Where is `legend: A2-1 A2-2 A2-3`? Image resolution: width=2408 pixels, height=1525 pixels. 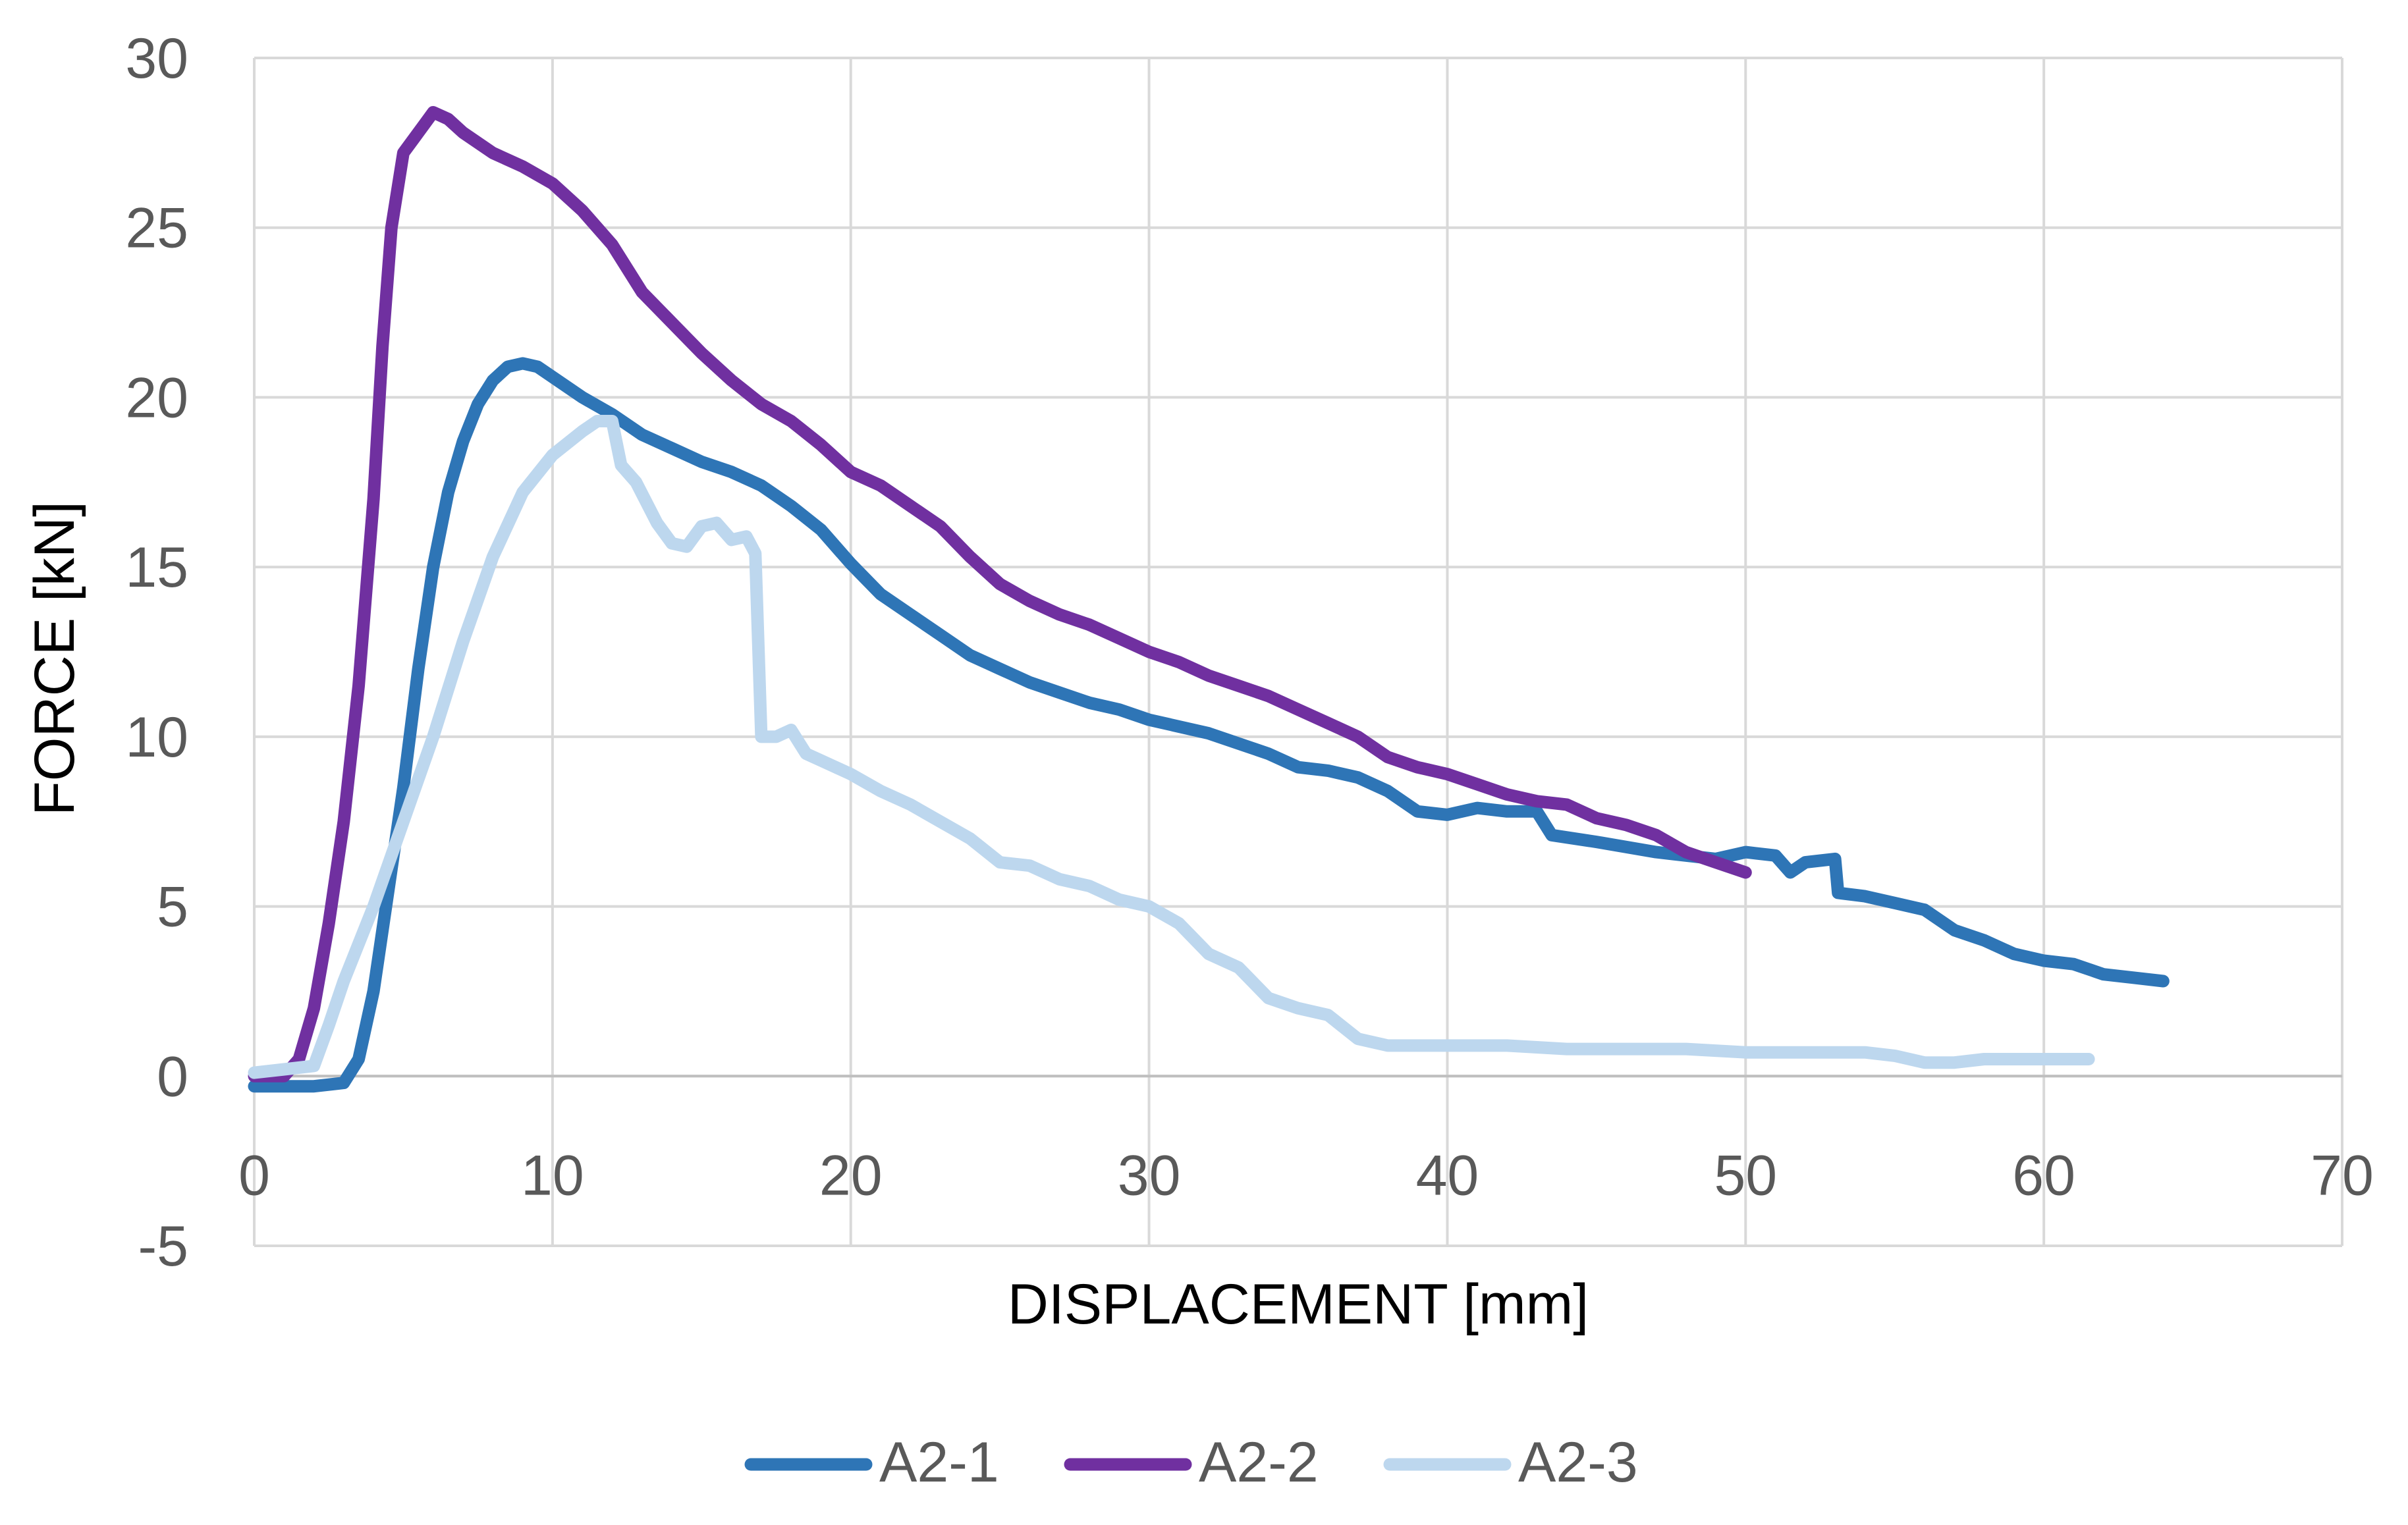
legend: A2-1 A2-2 A2-3 is located at coordinates (1191, 1462).